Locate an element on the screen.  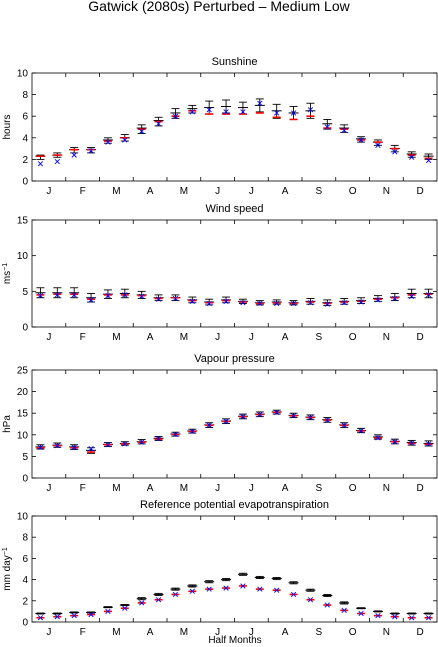
y-axis-label-exponent: −1 is located at coordinates (5, 267).